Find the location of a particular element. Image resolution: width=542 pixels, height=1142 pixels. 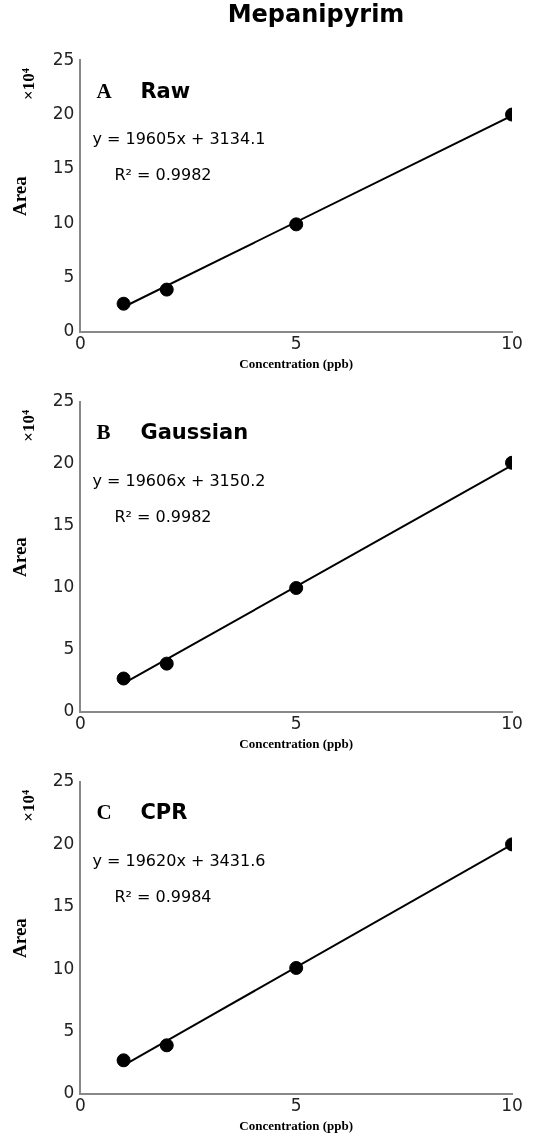

annotation: B is located at coordinates (103, 432).